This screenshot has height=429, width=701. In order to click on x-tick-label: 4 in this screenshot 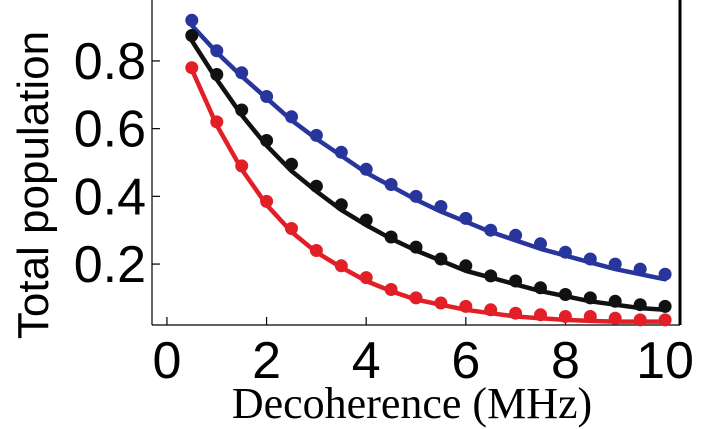, I will do `click(366, 361)`.